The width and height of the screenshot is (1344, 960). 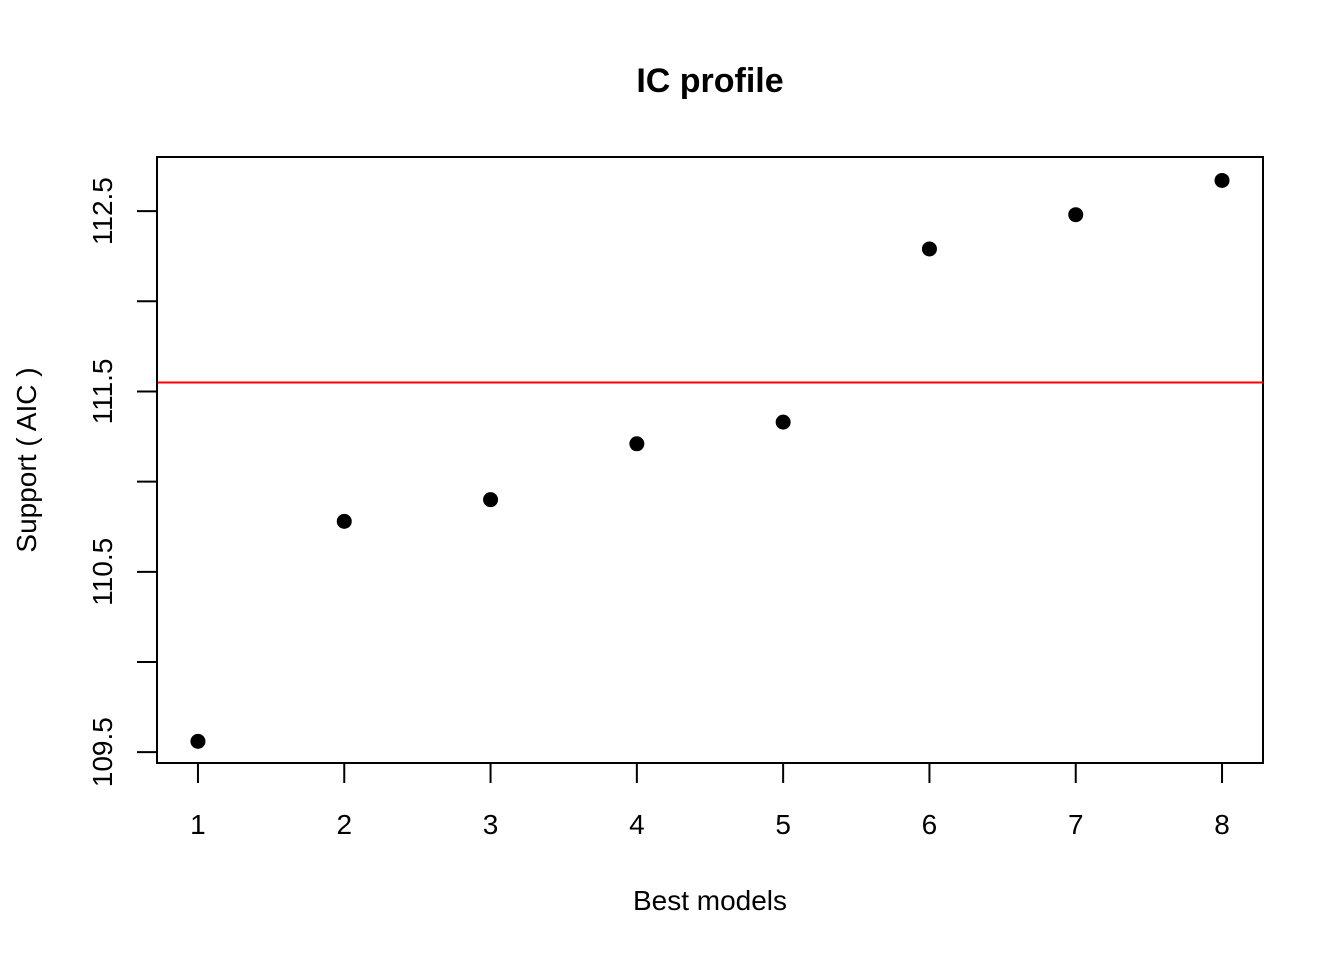 I want to click on x-tick-label: 7, so click(x=1076, y=824).